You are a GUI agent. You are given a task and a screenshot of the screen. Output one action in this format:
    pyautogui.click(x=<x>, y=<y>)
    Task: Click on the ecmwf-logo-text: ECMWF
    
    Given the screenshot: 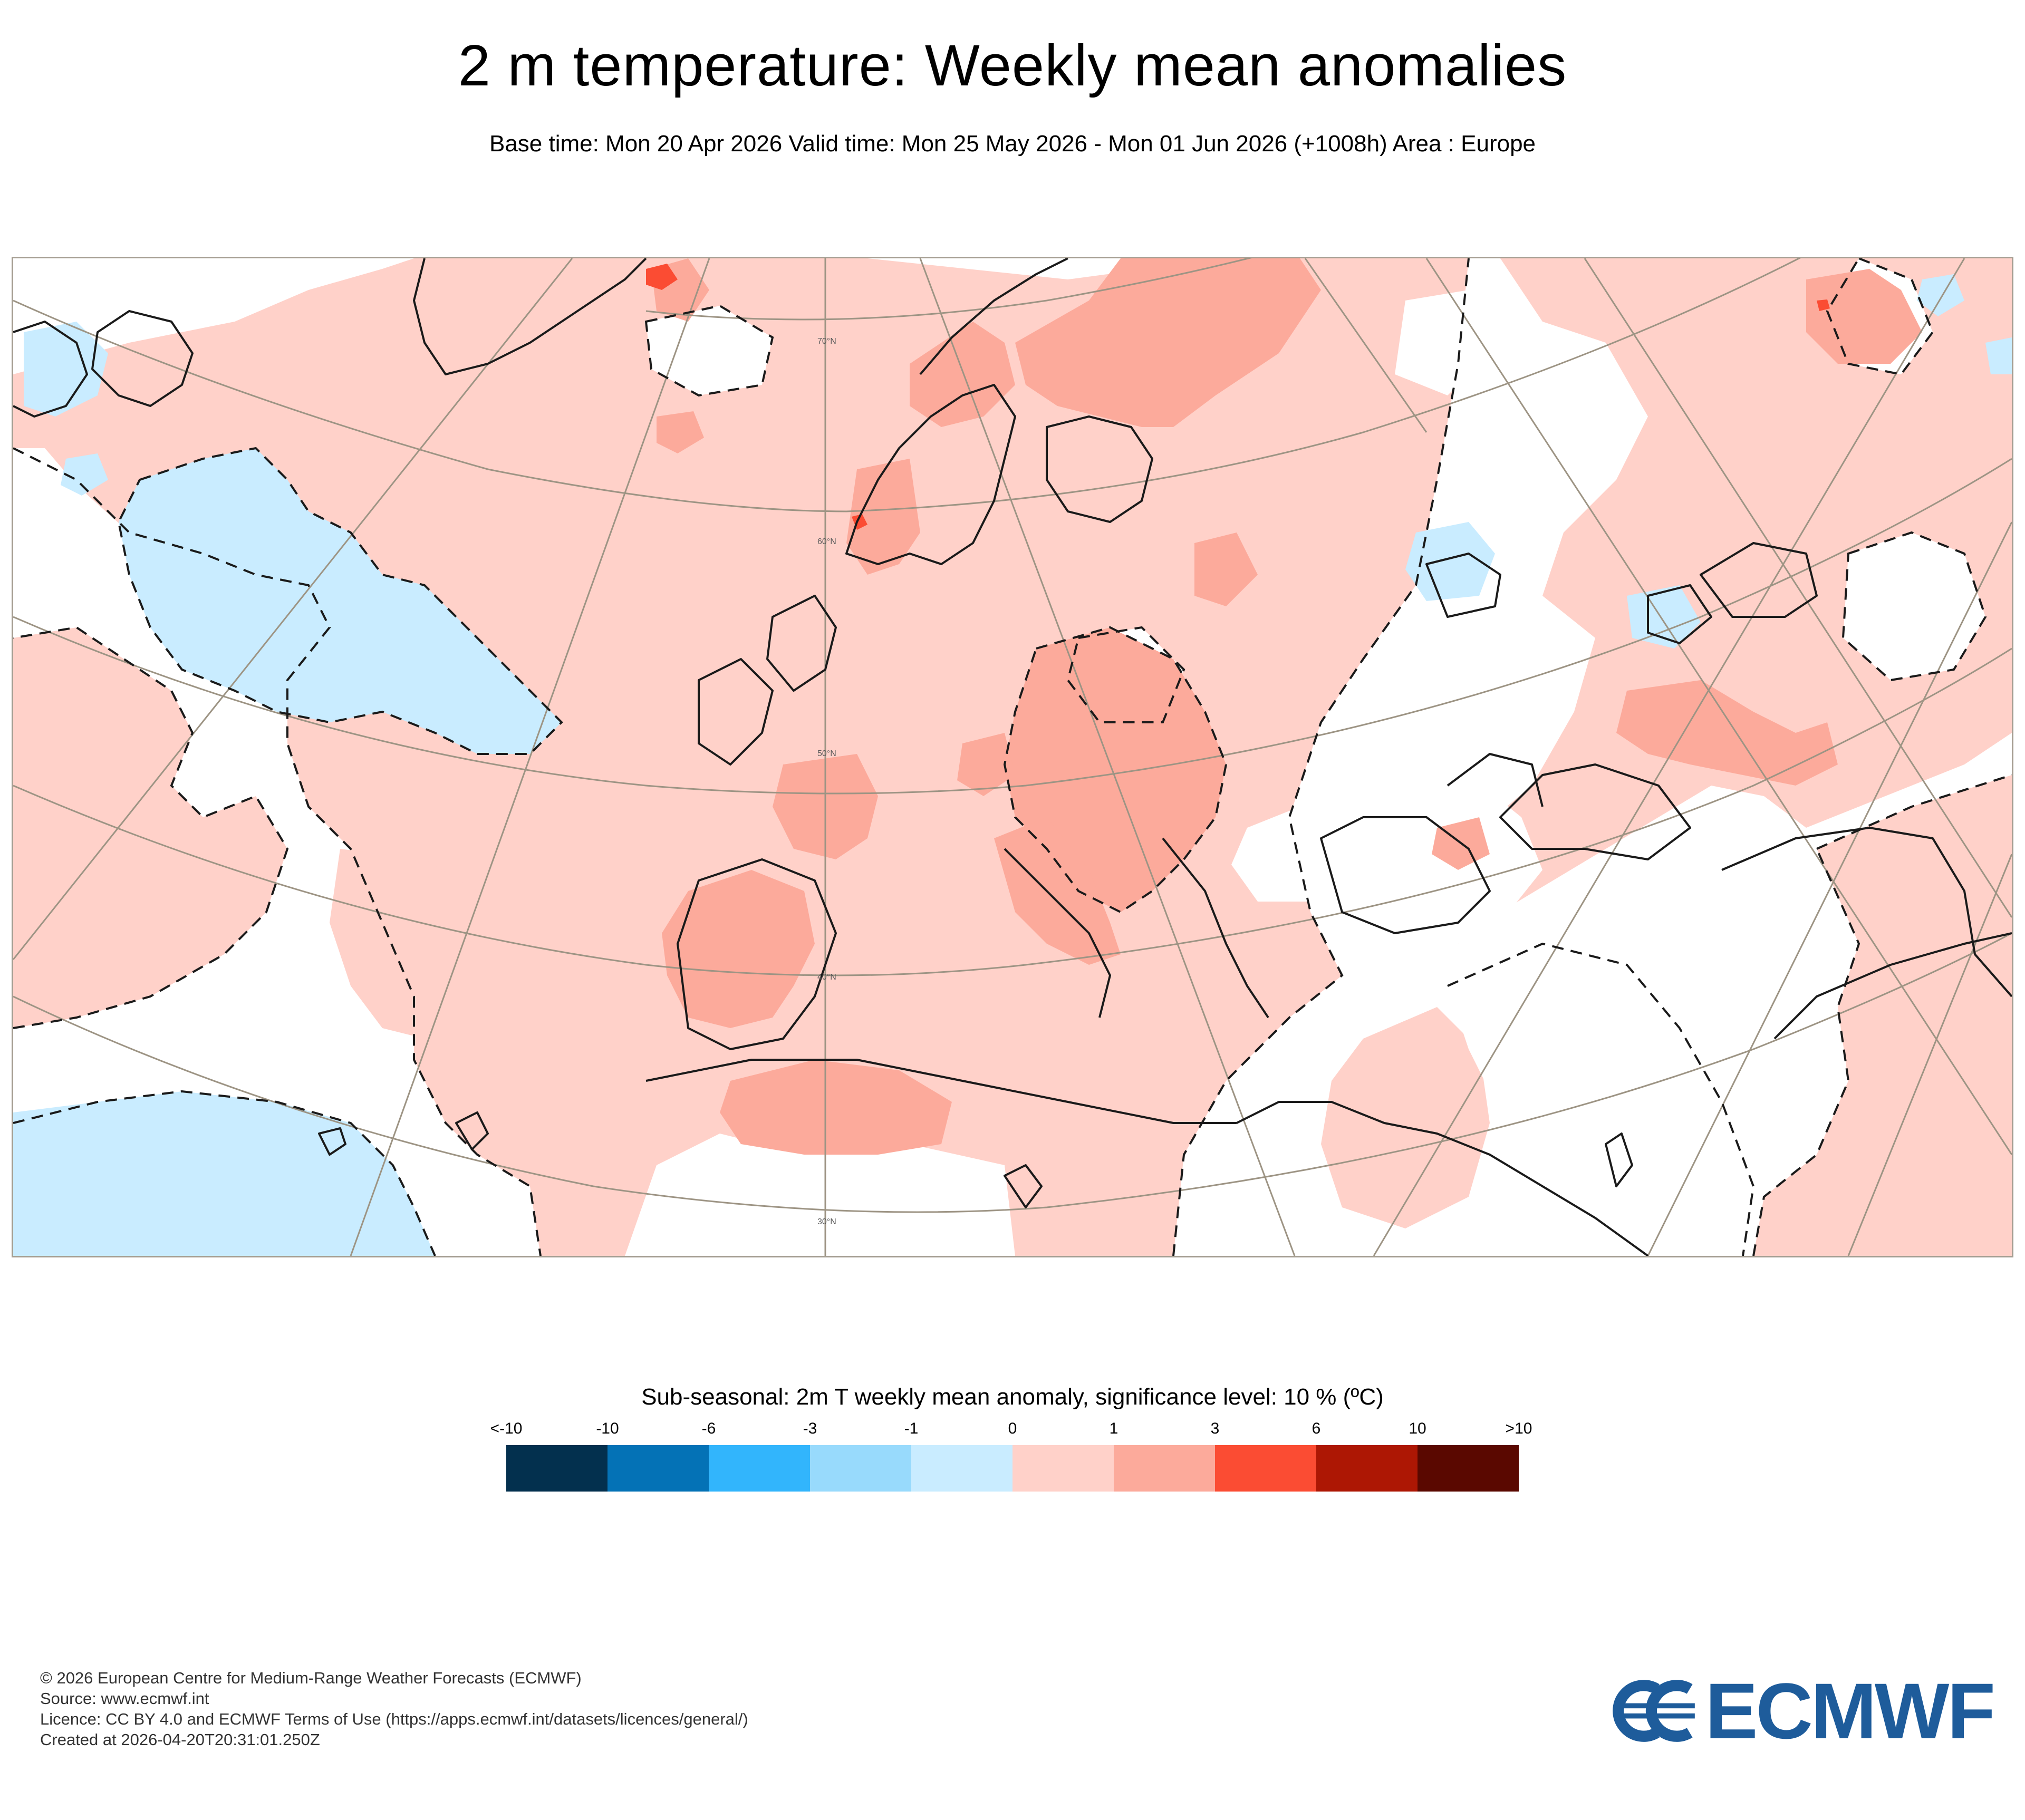 What is the action you would take?
    pyautogui.click(x=1850, y=1711)
    